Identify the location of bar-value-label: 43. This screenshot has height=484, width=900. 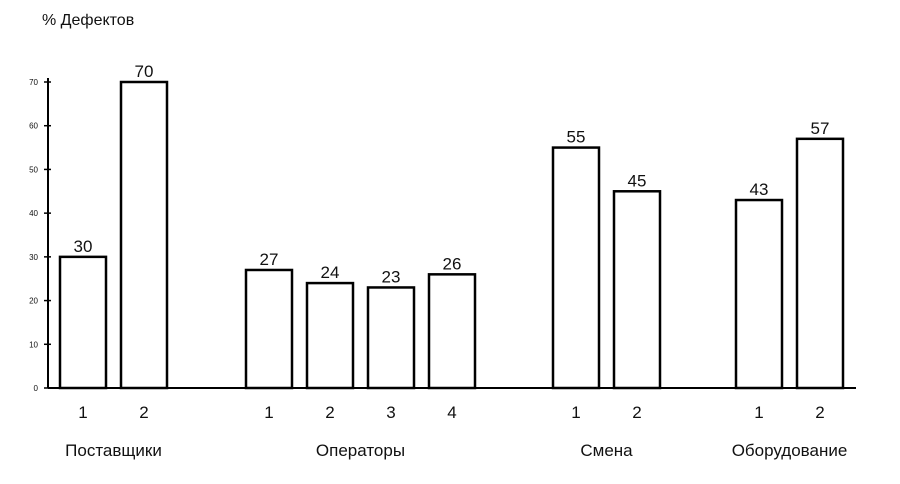
(759, 189).